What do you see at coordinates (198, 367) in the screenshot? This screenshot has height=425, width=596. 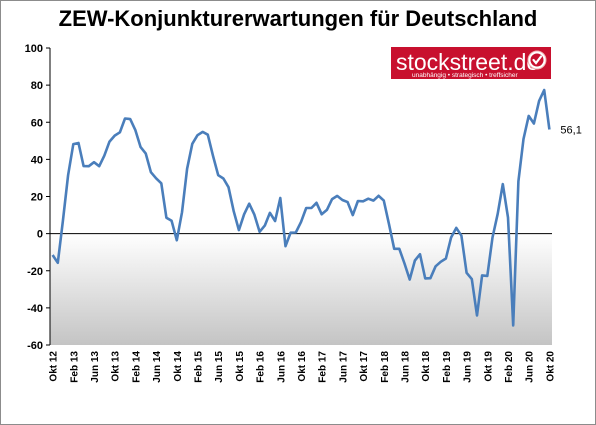 I see `x-tick-label: Feb 15` at bounding box center [198, 367].